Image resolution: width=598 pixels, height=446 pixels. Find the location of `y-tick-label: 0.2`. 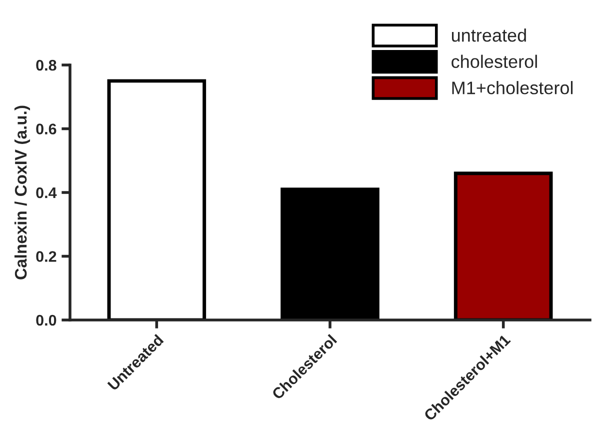

y-tick-label: 0.2 is located at coordinates (46, 256).